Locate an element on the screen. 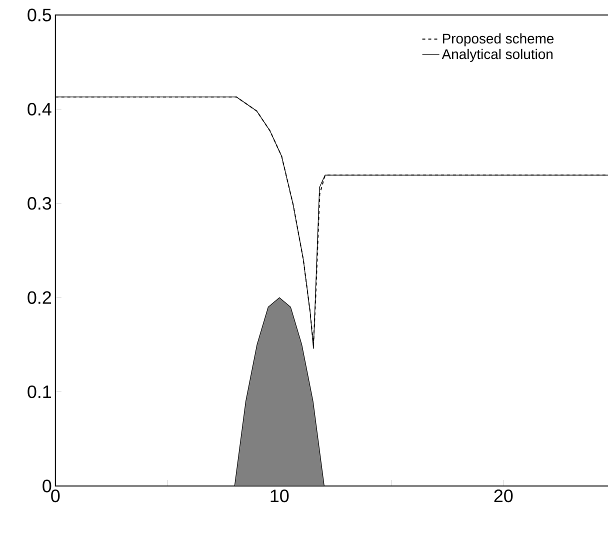  y-tick-label: 0.5 is located at coordinates (40, 15).